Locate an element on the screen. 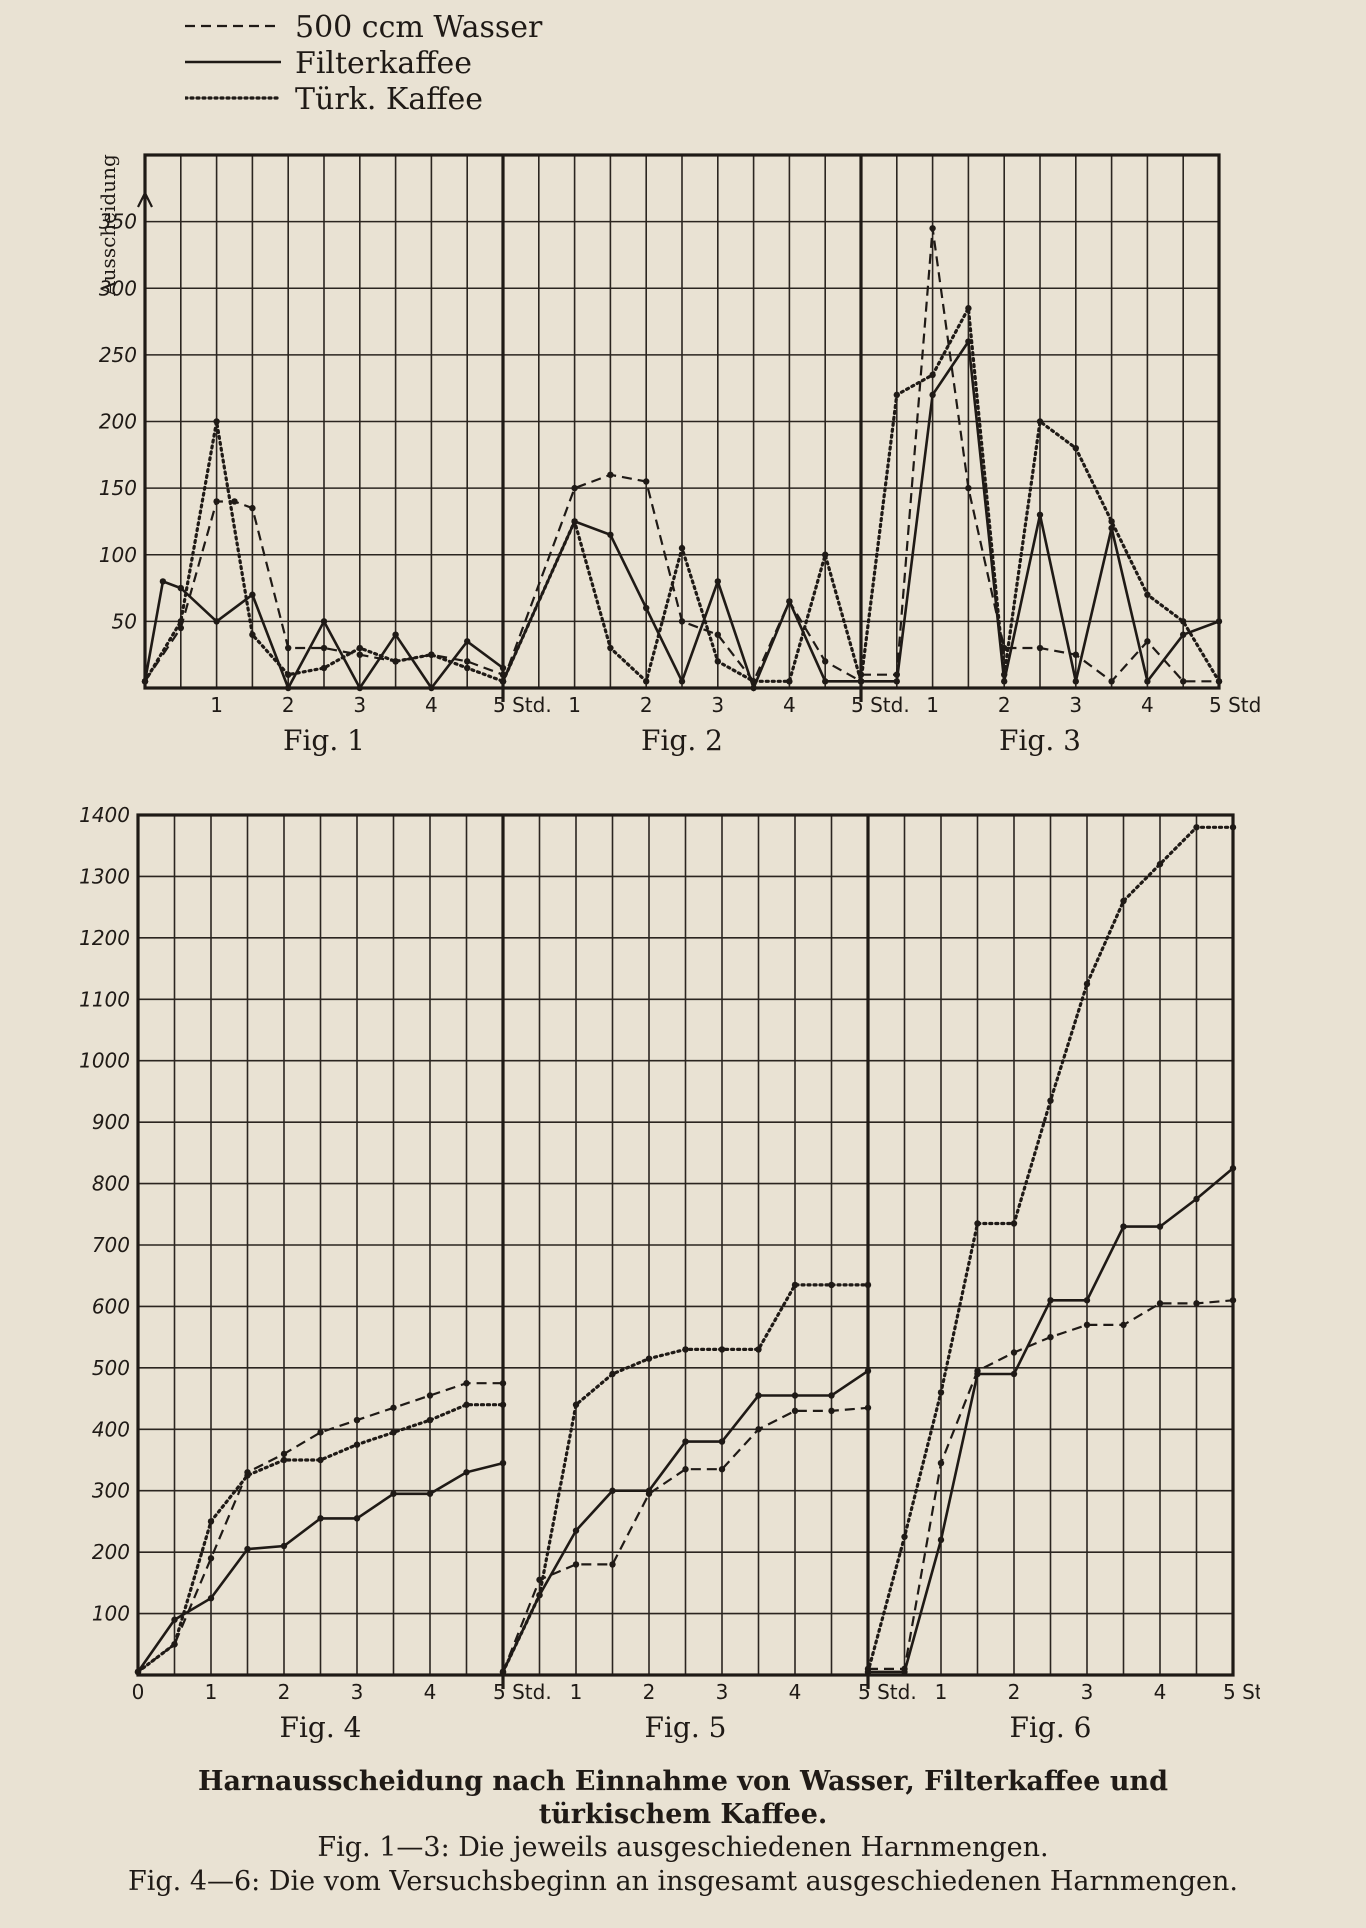 The width and height of the screenshot is (1366, 1928). y-tick-label: 250 is located at coordinates (118, 355).